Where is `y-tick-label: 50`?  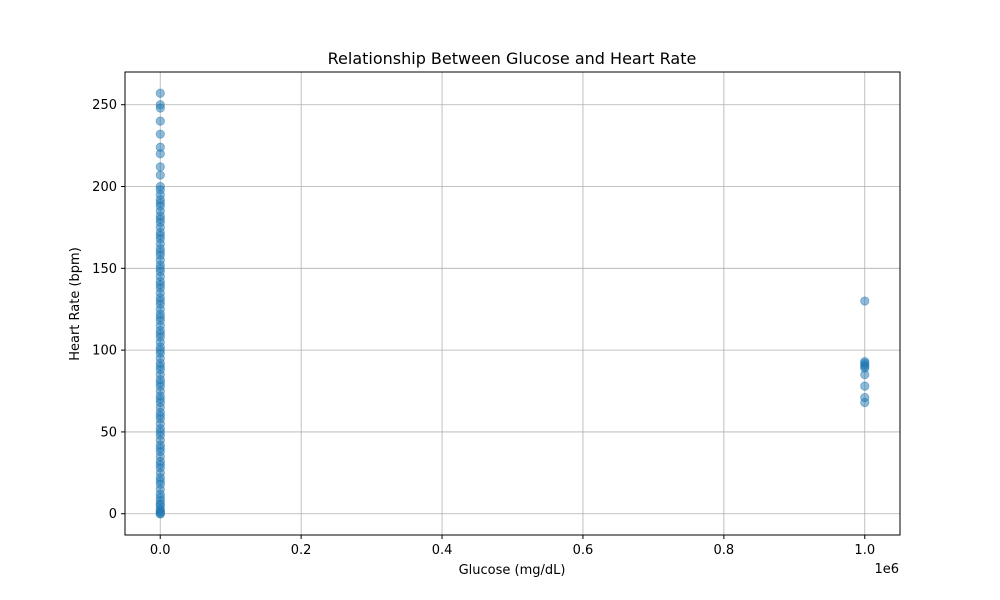 y-tick-label: 50 is located at coordinates (108, 432).